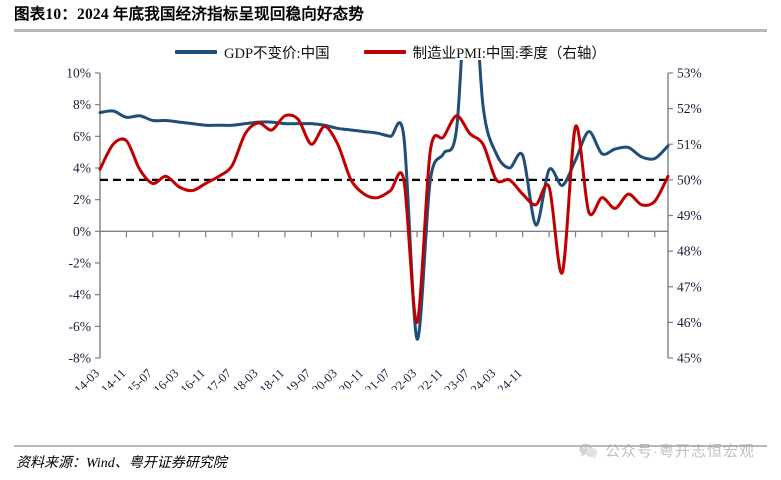  I want to click on legend-line-swatch-gdp, so click(196, 52).